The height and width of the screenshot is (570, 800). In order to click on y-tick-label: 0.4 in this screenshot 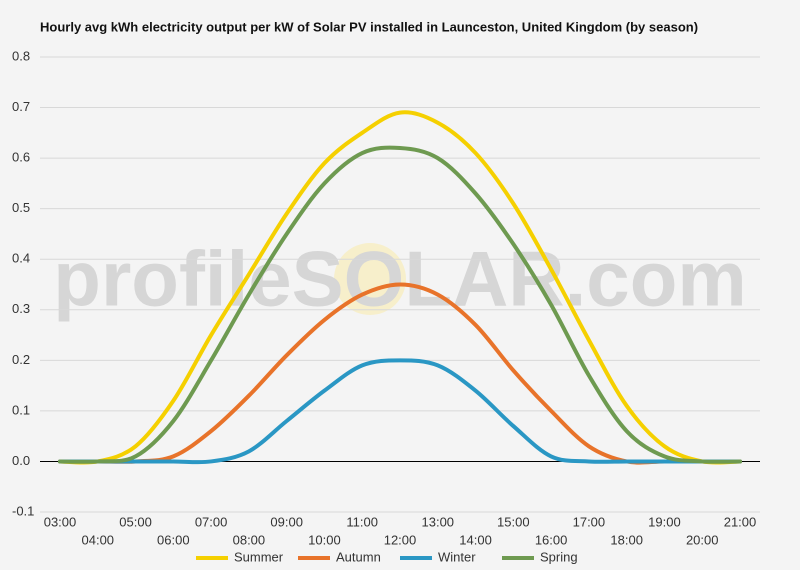, I will do `click(21, 258)`.